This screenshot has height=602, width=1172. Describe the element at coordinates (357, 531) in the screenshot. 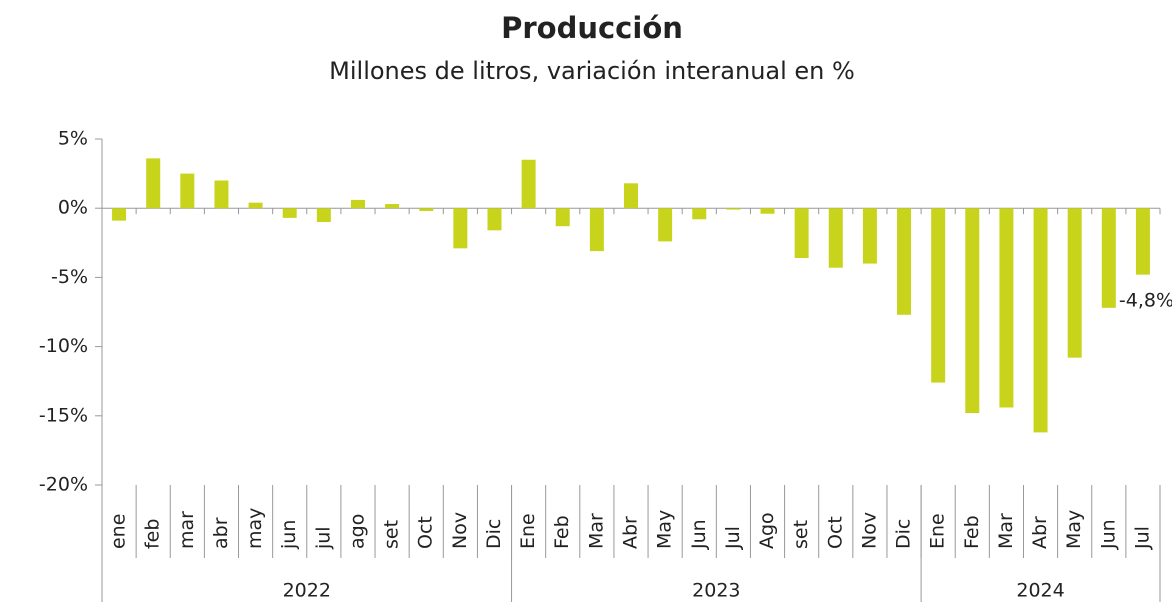

I see `x-tick-label: ago` at that location.